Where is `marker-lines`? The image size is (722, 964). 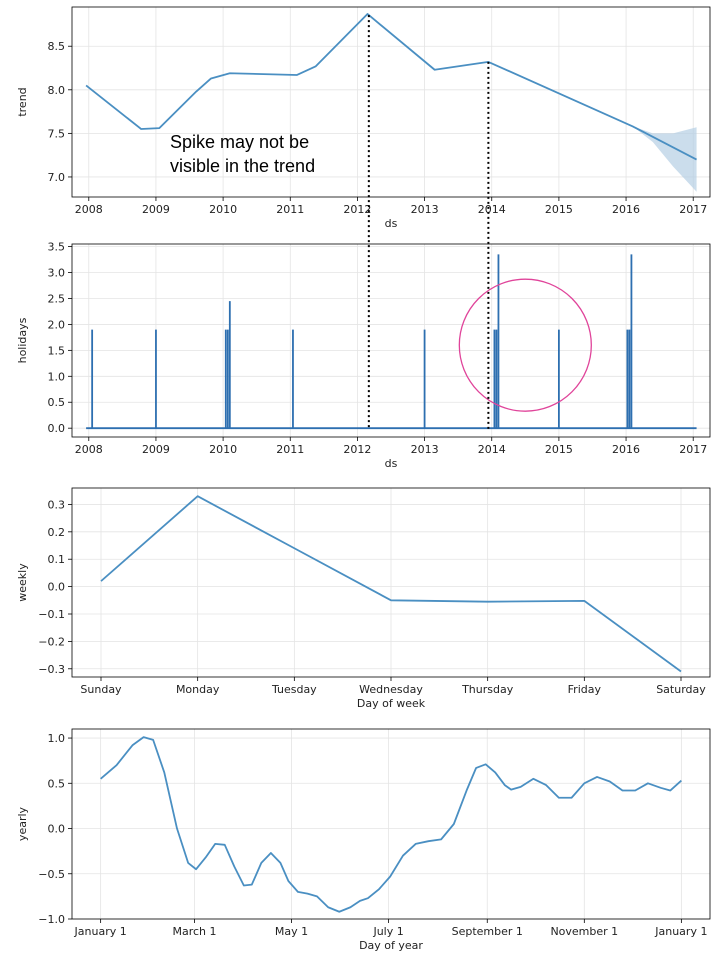
marker-lines is located at coordinates (428, 222).